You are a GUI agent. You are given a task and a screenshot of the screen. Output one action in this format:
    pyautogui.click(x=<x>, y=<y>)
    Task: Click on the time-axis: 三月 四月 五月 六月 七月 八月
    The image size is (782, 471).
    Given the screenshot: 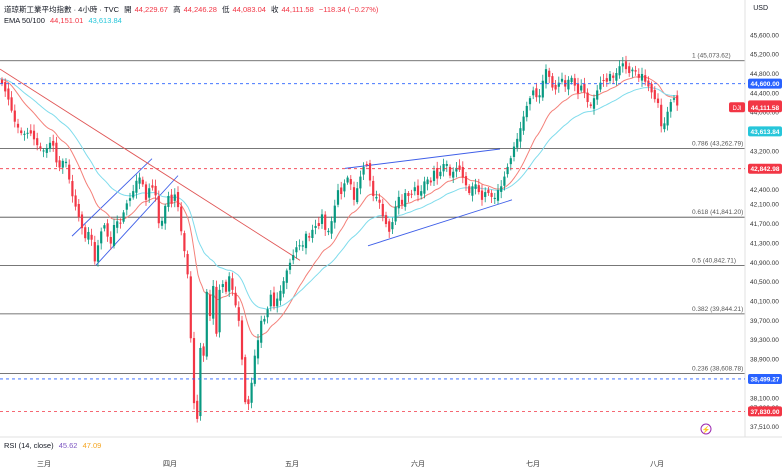 What is the action you would take?
    pyautogui.click(x=350, y=463)
    